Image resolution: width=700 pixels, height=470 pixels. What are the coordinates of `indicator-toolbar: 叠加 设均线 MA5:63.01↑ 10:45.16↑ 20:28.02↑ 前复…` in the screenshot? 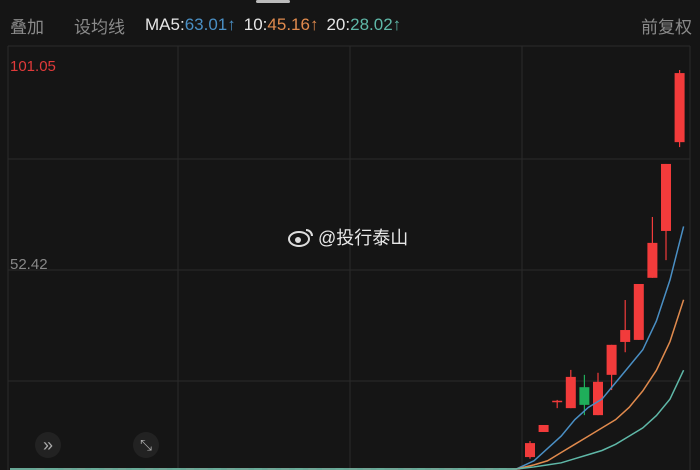 It's located at (350, 25).